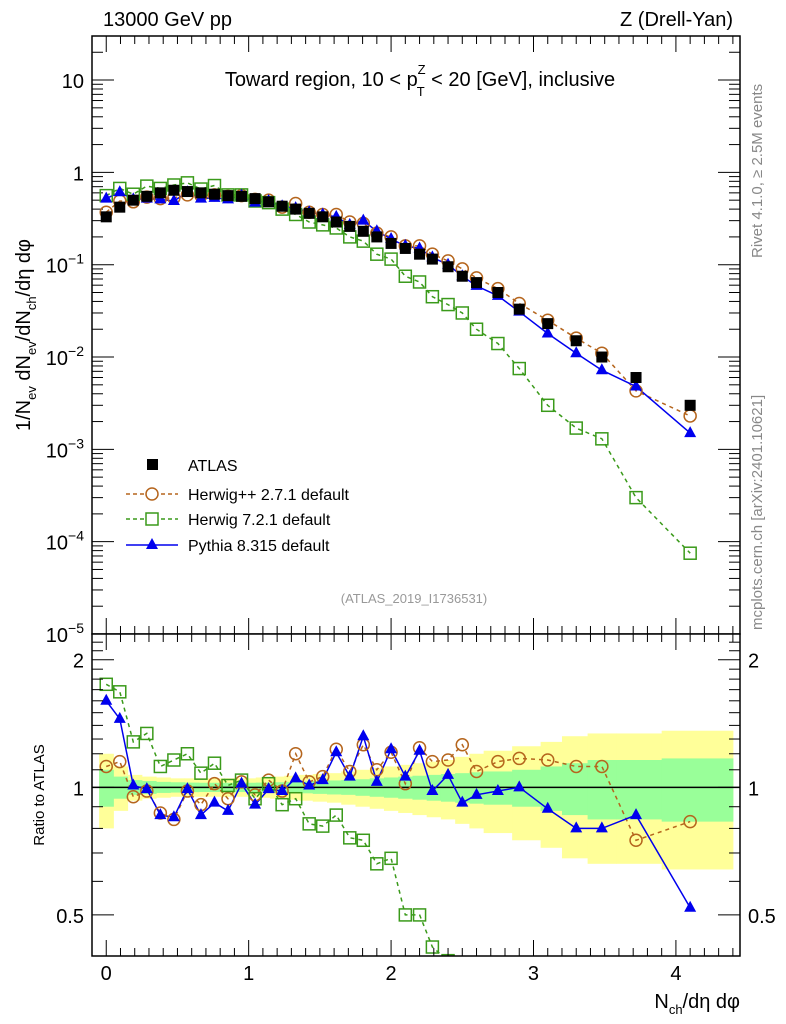 Image resolution: width=786 pixels, height=1024 pixels. What do you see at coordinates (259, 546) in the screenshot?
I see `legend-label-pythia: Pythia 8.315 default` at bounding box center [259, 546].